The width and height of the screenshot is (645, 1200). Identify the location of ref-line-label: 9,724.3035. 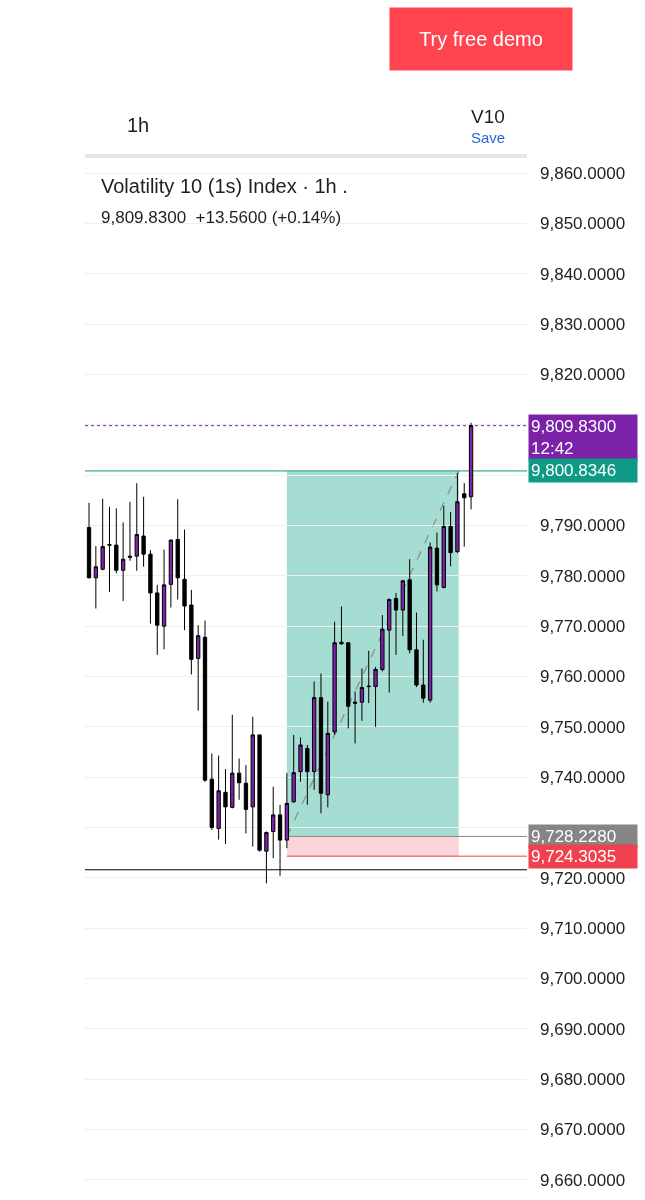
(574, 856).